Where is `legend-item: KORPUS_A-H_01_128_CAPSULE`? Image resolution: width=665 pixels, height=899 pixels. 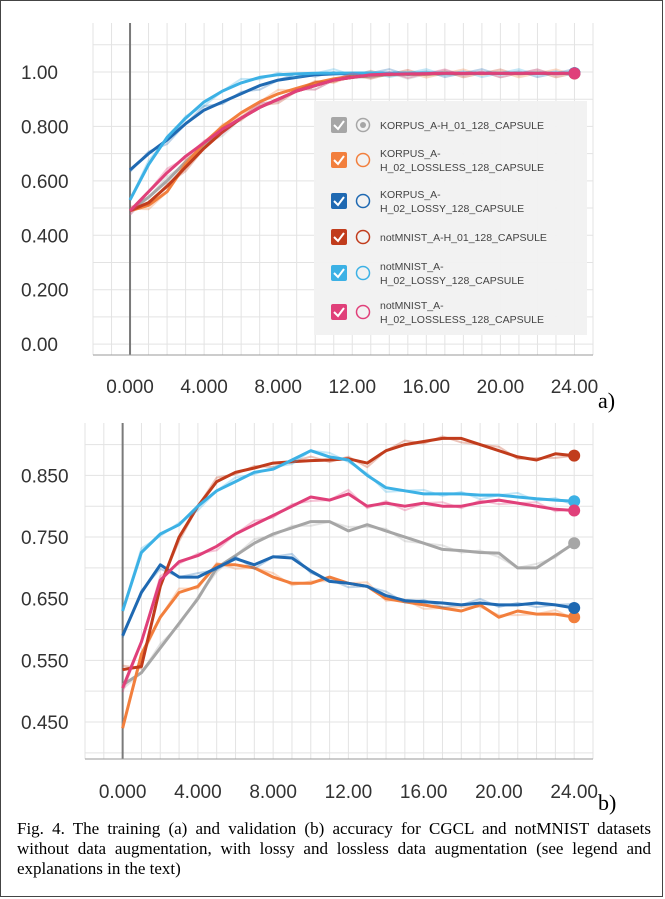
legend-item: KORPUS_A-H_01_128_CAPSULE is located at coordinates (437, 125).